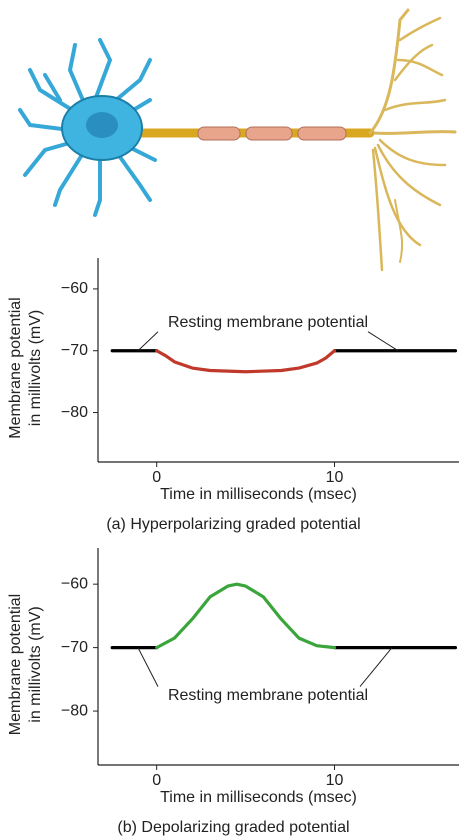 The height and width of the screenshot is (836, 471). Describe the element at coordinates (233, 524) in the screenshot. I see `caption: (a) Hyperpolarizing graded potential` at that location.